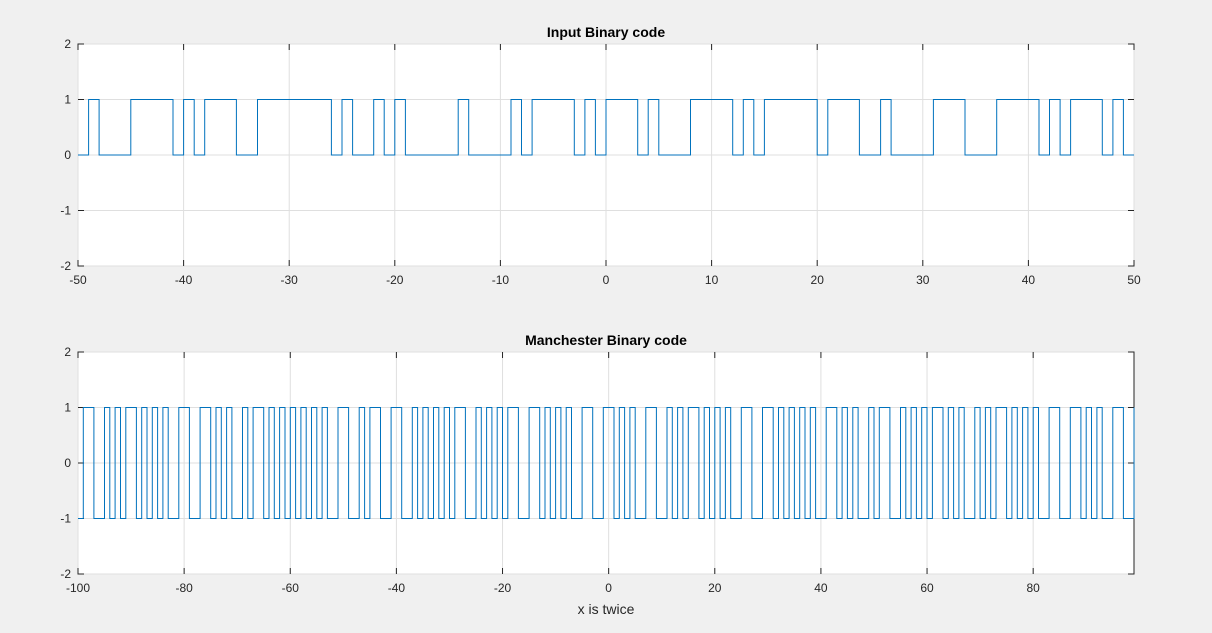 The height and width of the screenshot is (633, 1212). Describe the element at coordinates (291, 588) in the screenshot. I see `x-tick-label: -60` at that location.